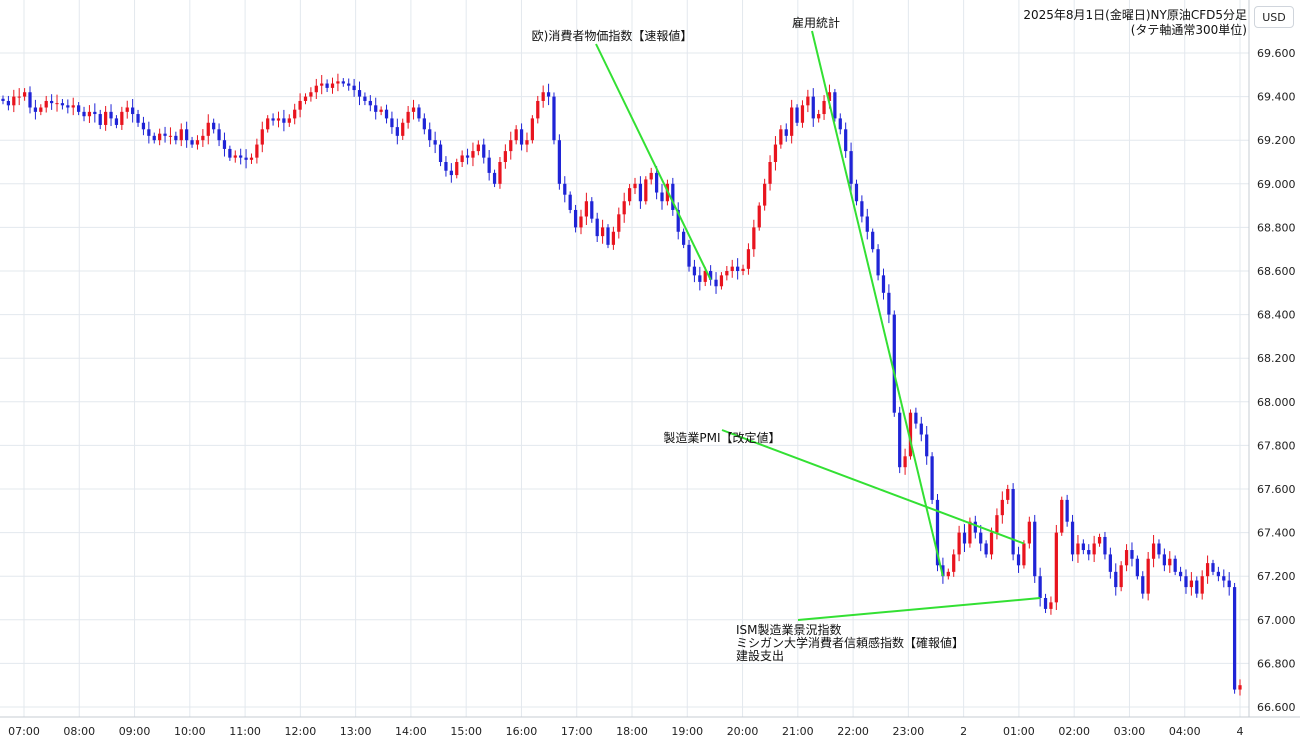 This screenshot has width=1300, height=745. What do you see at coordinates (1276, 271) in the screenshot?
I see `y-tick-label: 68.600` at bounding box center [1276, 271].